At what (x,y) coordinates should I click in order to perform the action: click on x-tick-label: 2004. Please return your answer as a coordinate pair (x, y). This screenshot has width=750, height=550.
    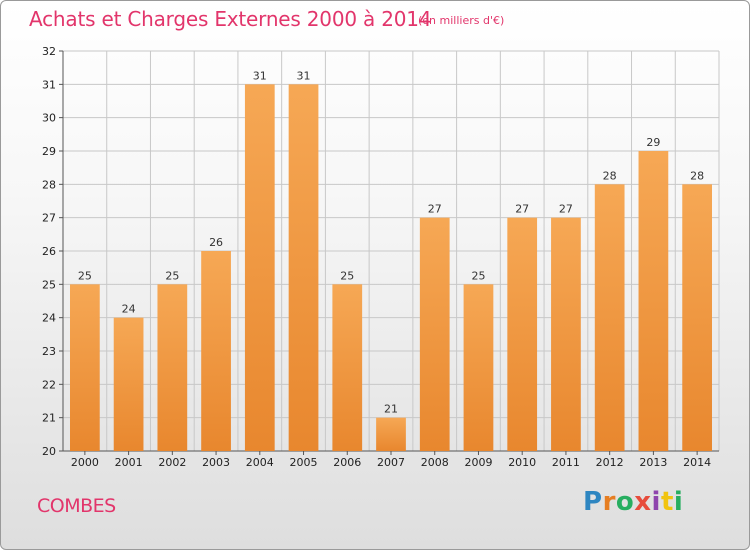
    Looking at the image, I should click on (260, 462).